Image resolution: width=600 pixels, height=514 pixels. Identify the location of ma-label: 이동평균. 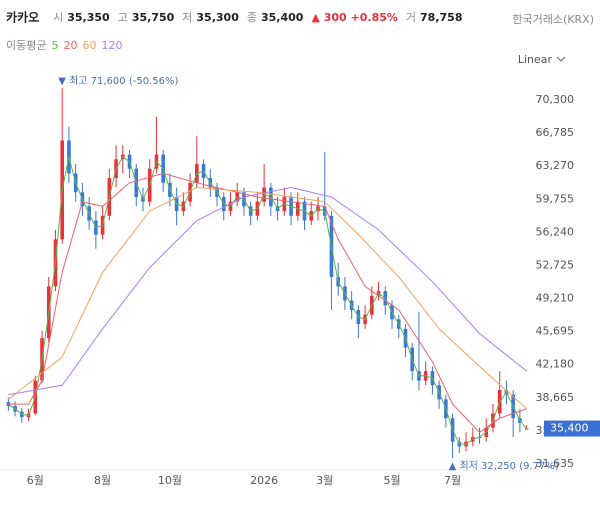
(26, 45).